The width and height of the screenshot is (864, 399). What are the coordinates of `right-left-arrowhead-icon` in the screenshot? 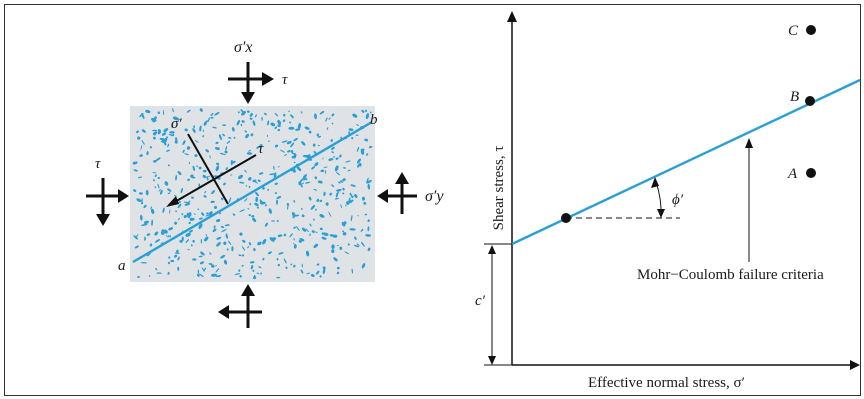 It's located at (382, 196).